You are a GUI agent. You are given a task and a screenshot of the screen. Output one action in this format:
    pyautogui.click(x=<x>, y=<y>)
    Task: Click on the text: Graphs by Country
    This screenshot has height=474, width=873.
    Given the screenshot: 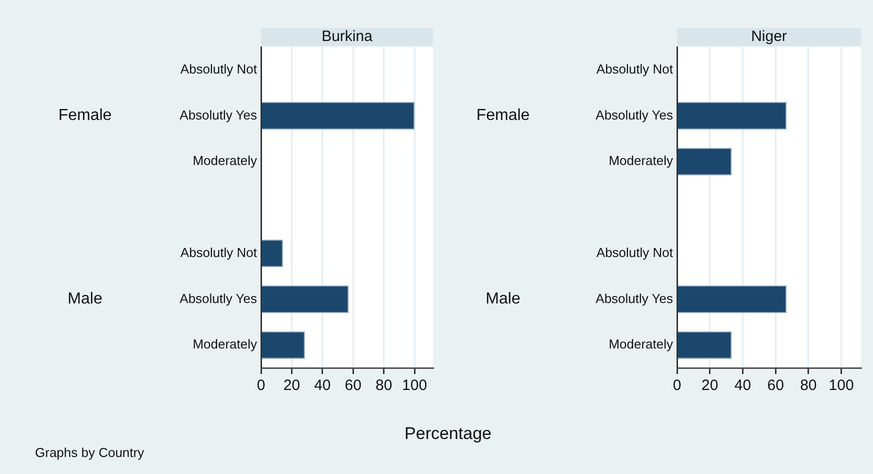 What is the action you would take?
    pyautogui.click(x=89, y=452)
    